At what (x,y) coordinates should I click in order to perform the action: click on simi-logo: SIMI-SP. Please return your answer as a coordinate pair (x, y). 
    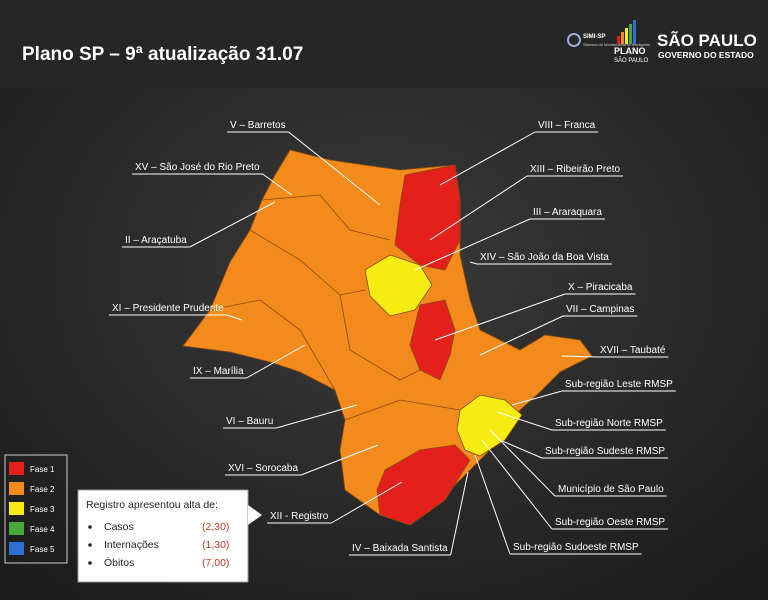
    Looking at the image, I should click on (594, 37).